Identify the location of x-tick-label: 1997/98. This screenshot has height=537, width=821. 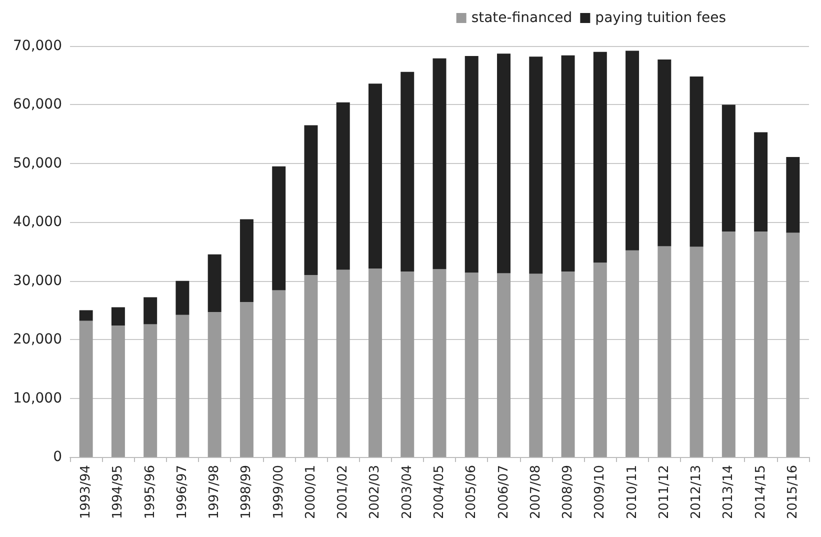
(214, 492).